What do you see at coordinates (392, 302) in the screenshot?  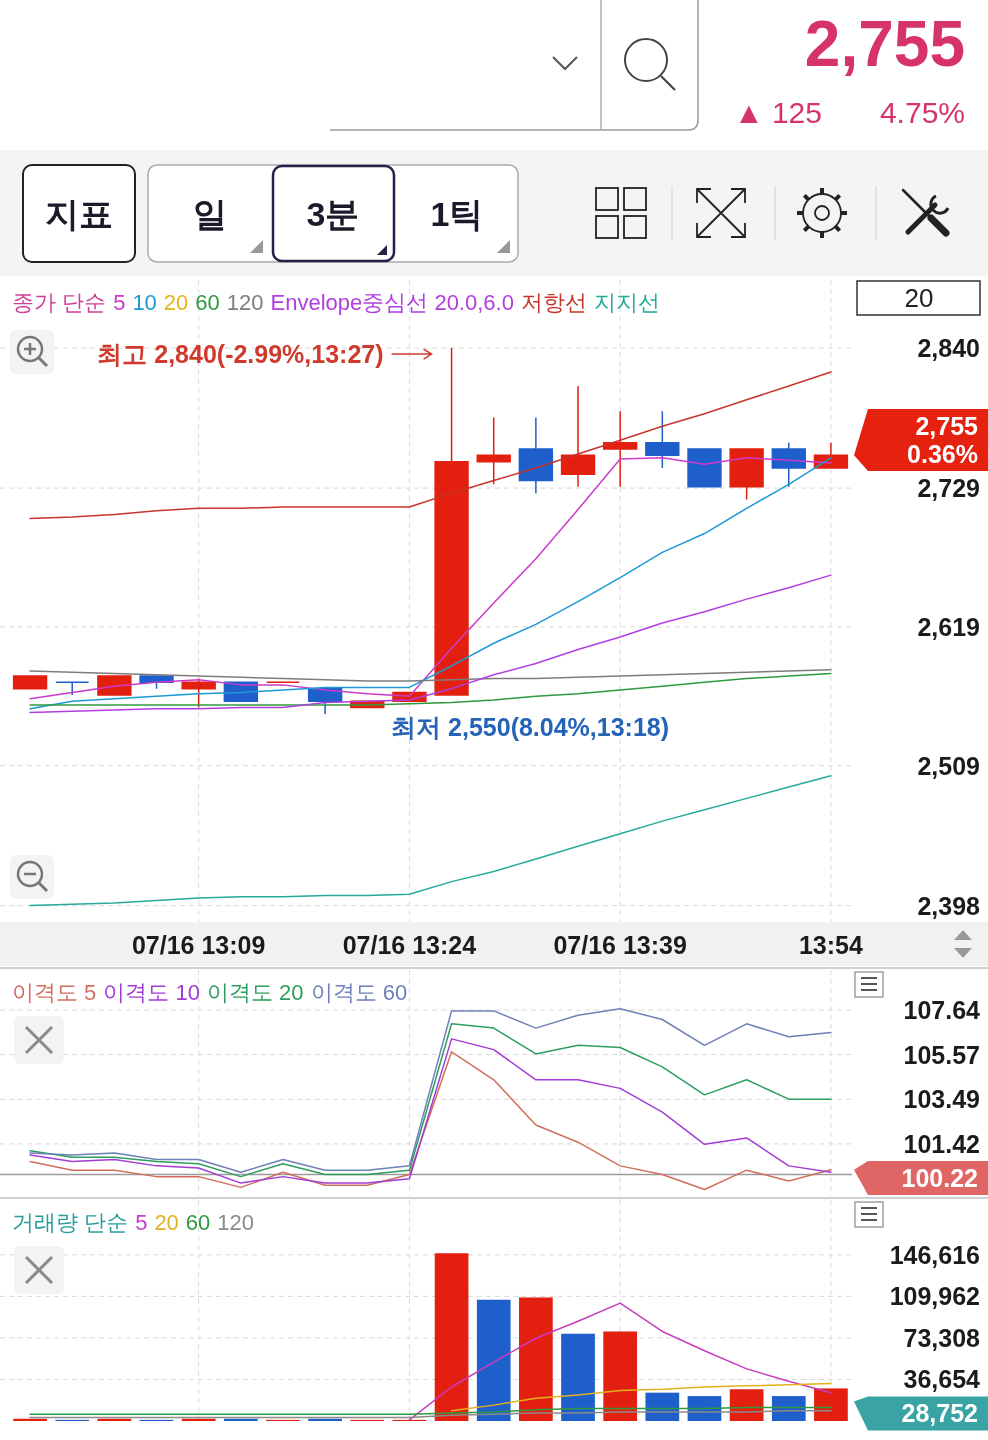 I see `text: Envelope중심선 20.0,6.0` at bounding box center [392, 302].